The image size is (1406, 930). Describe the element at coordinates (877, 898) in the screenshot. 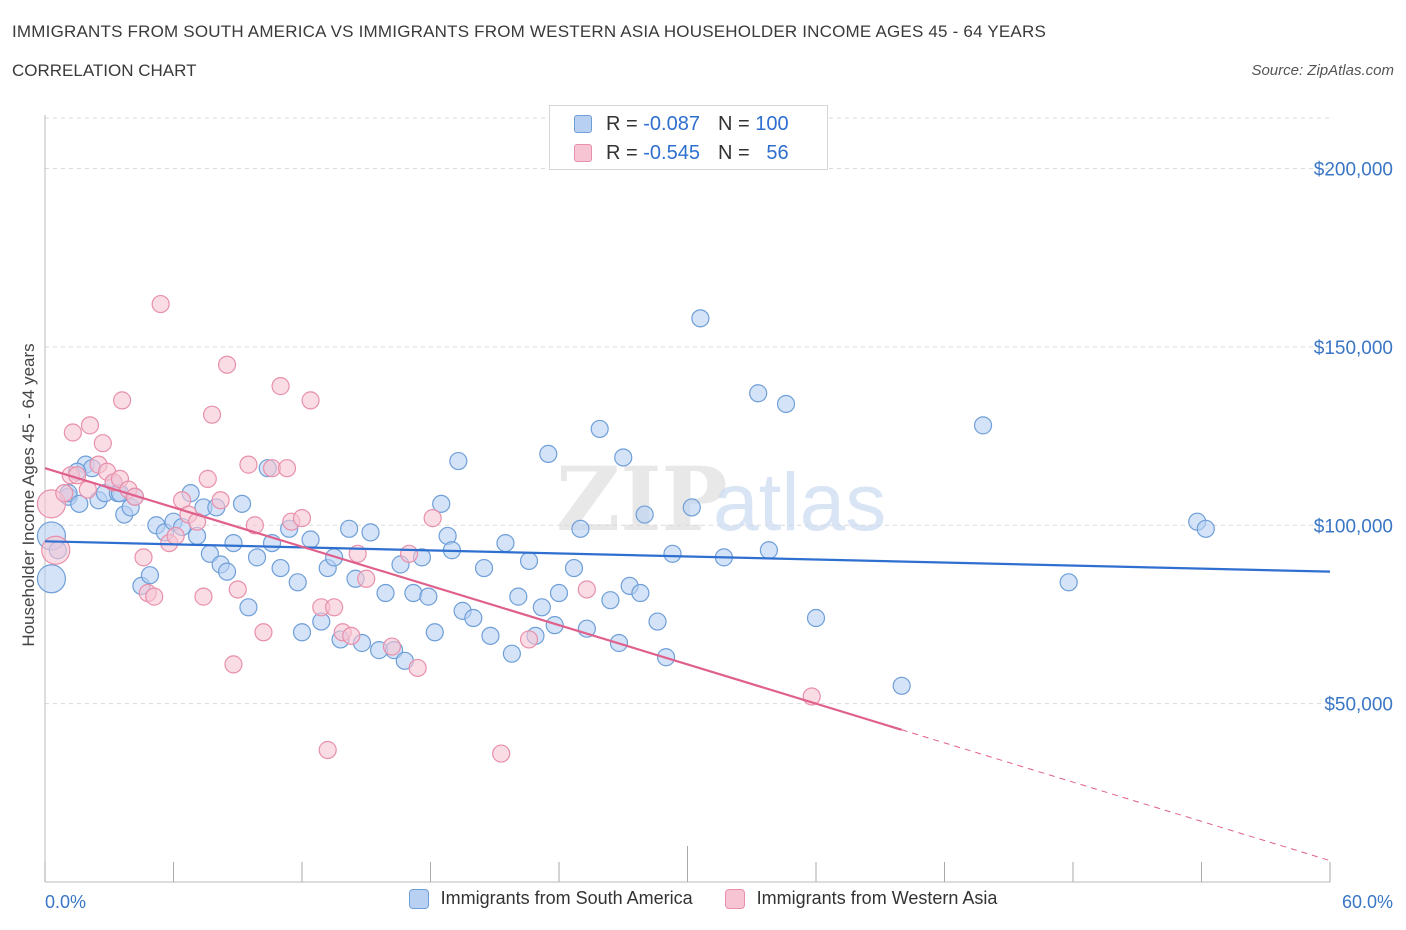

I see `legend-label-western-asia: Immigrants from Western Asia` at that location.